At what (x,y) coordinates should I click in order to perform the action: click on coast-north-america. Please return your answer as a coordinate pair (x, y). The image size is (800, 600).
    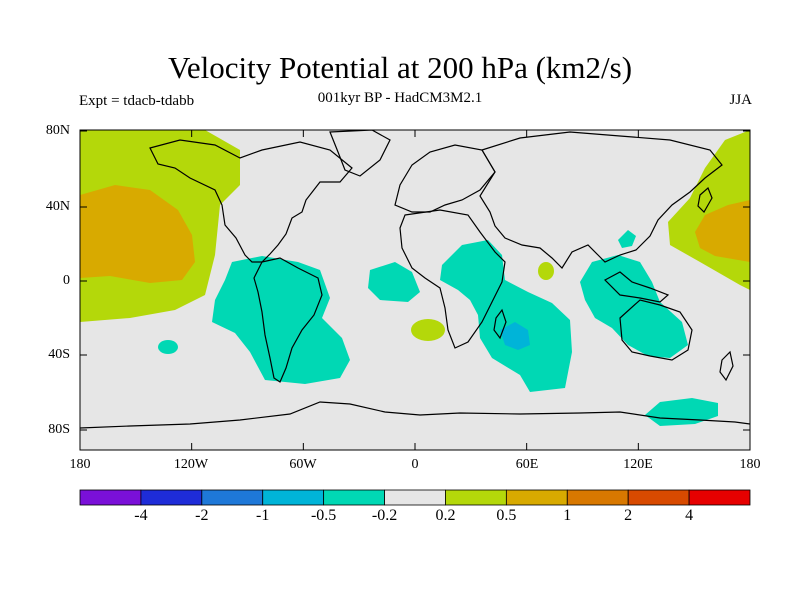
    Looking at the image, I should click on (251, 201).